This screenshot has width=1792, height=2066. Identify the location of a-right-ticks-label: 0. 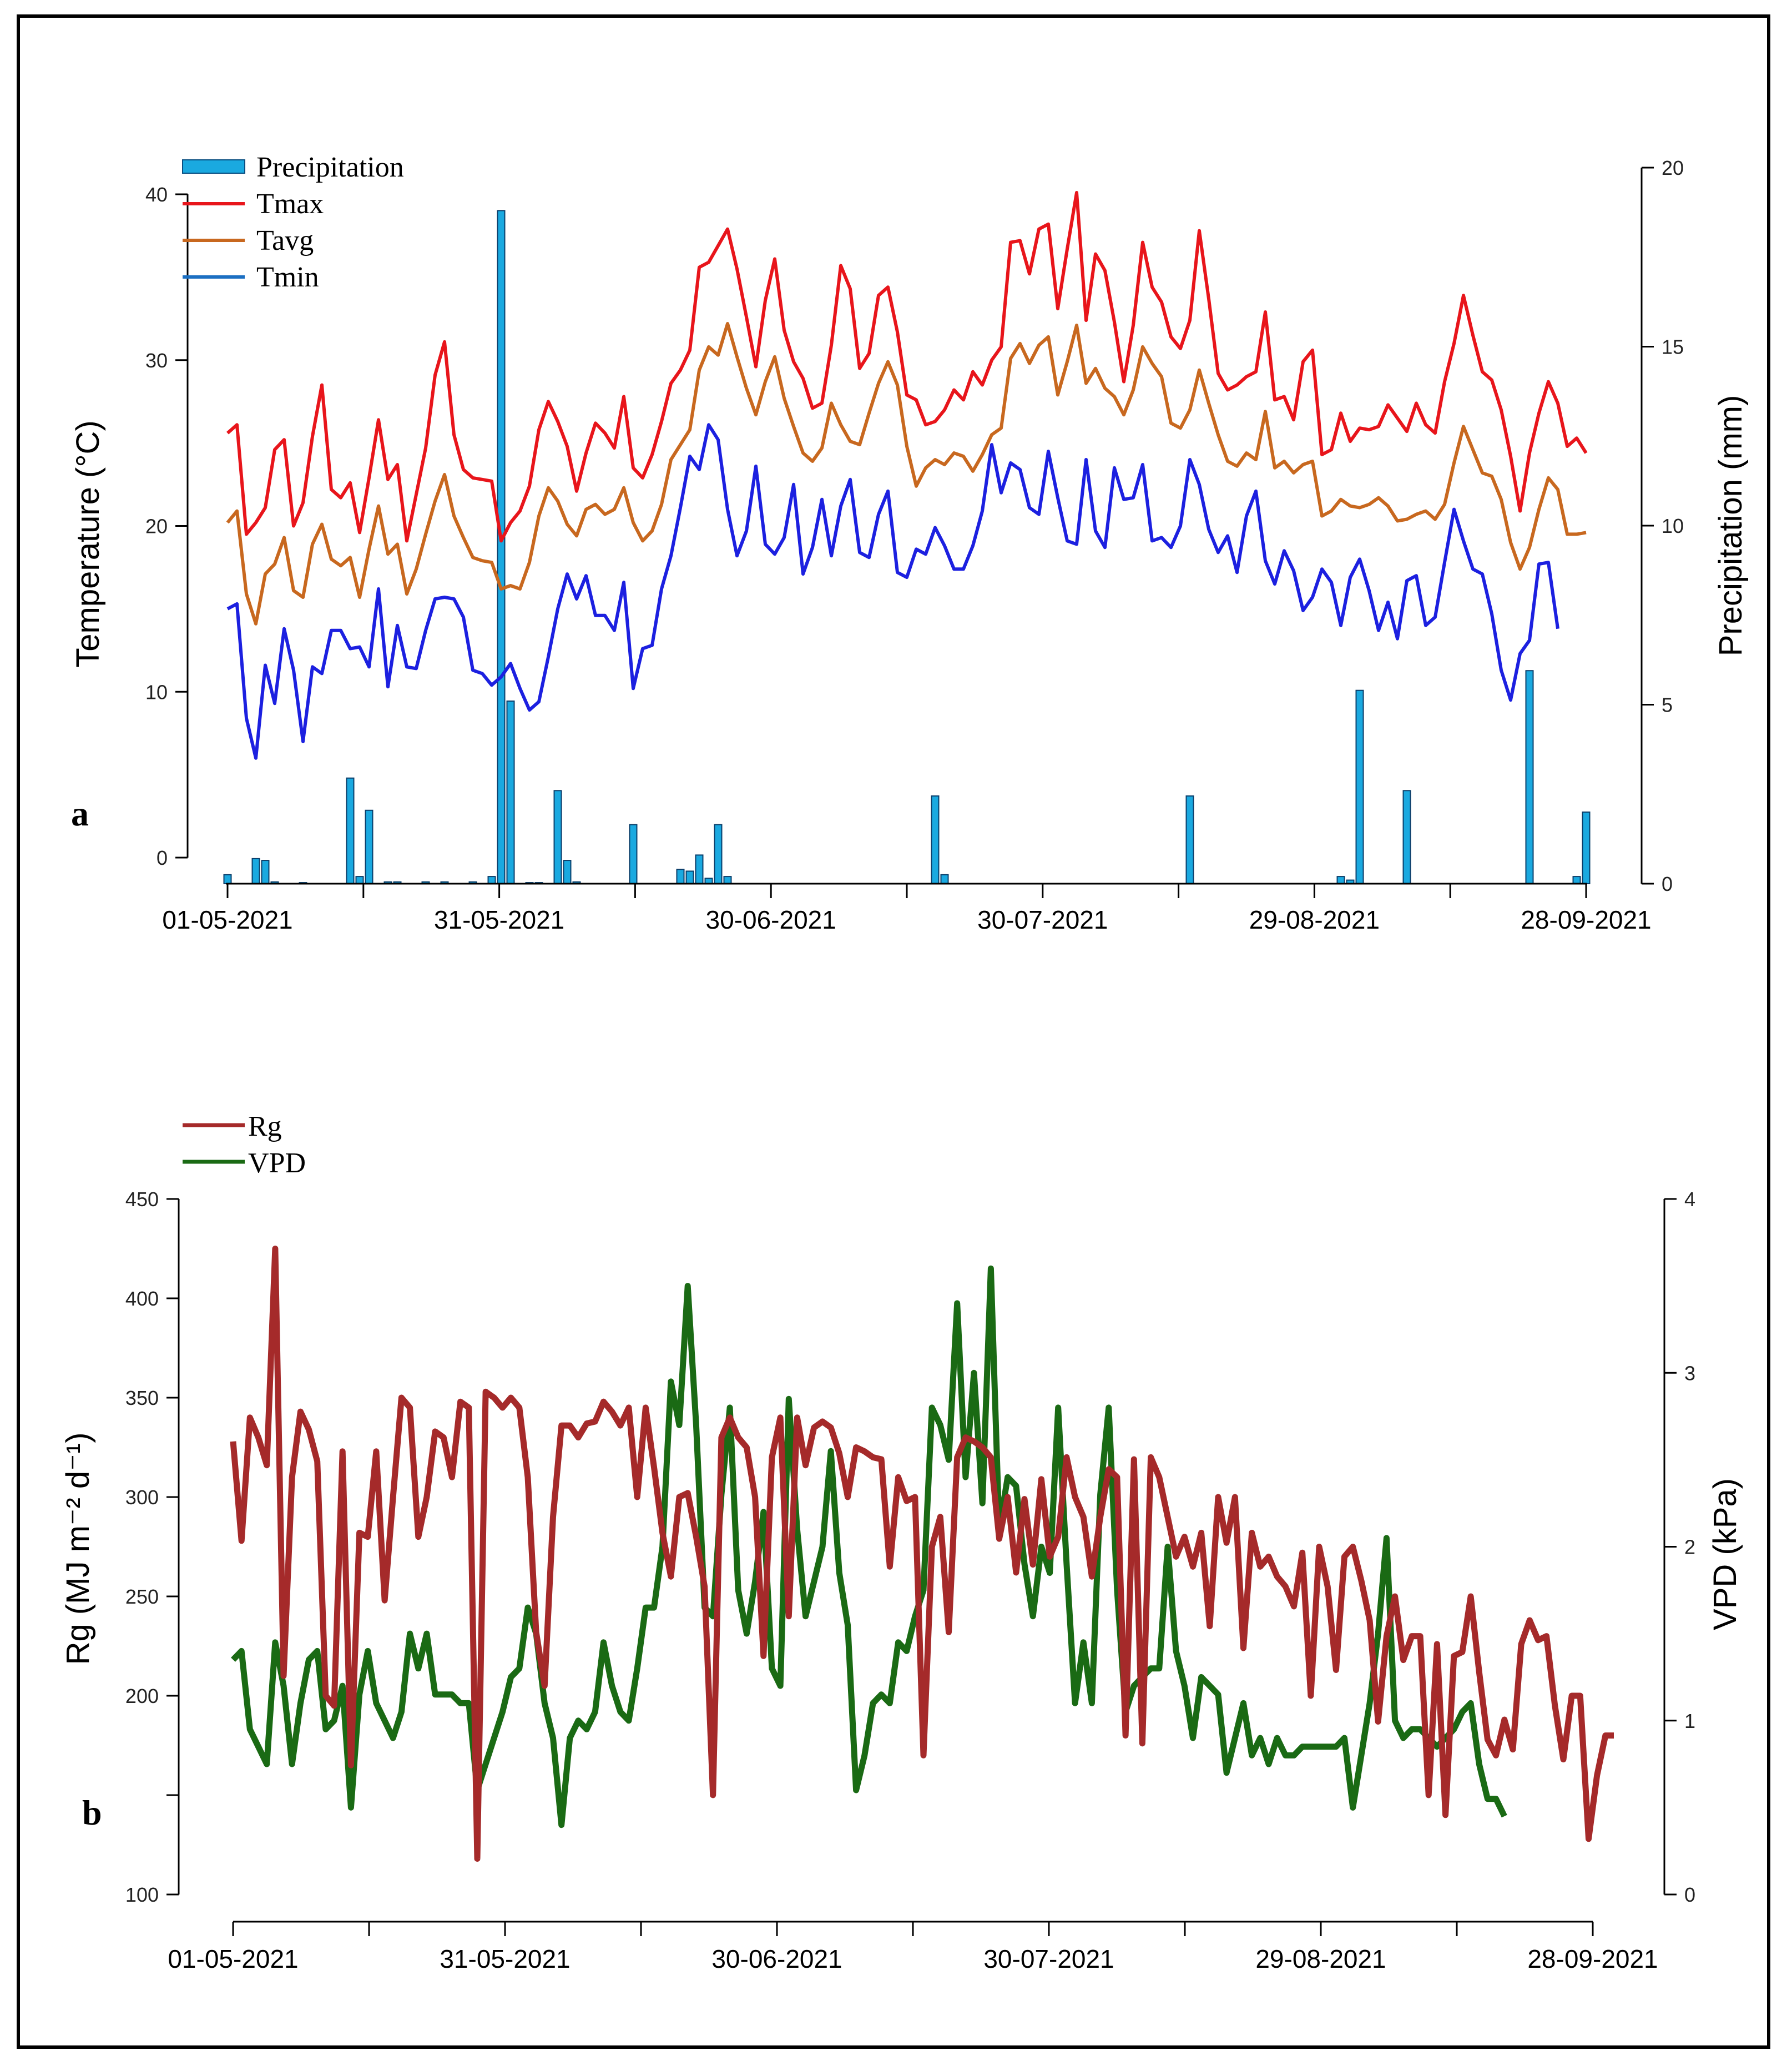
(1667, 884).